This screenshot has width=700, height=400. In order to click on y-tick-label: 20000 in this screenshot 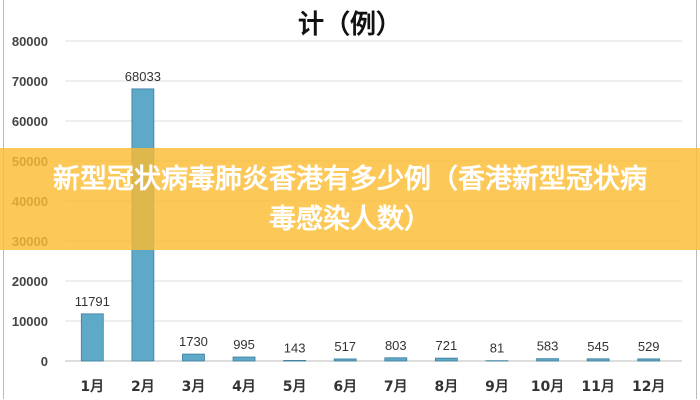, I will do `click(30, 281)`.